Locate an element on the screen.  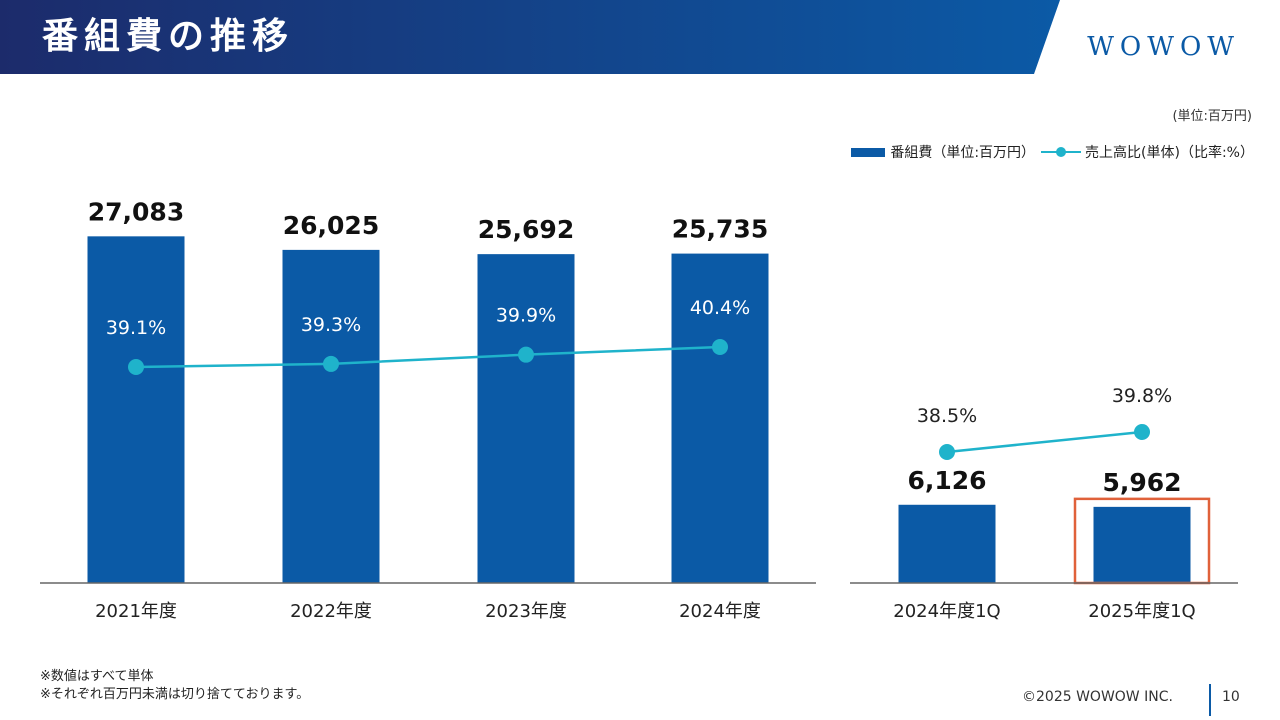
annual-category-label-4: 2024年度 is located at coordinates (720, 611).